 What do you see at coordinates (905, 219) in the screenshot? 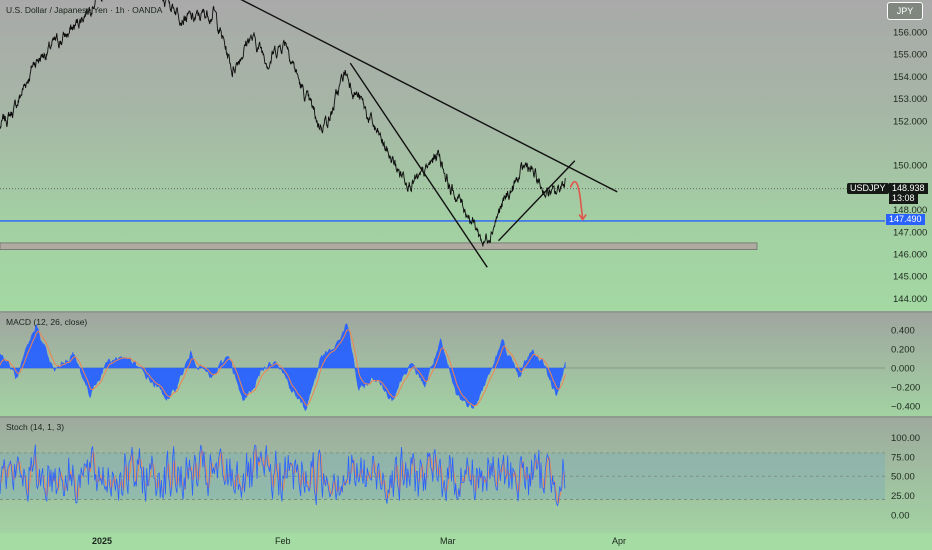
I see `horizontal-level-label: 147.490` at bounding box center [905, 219].